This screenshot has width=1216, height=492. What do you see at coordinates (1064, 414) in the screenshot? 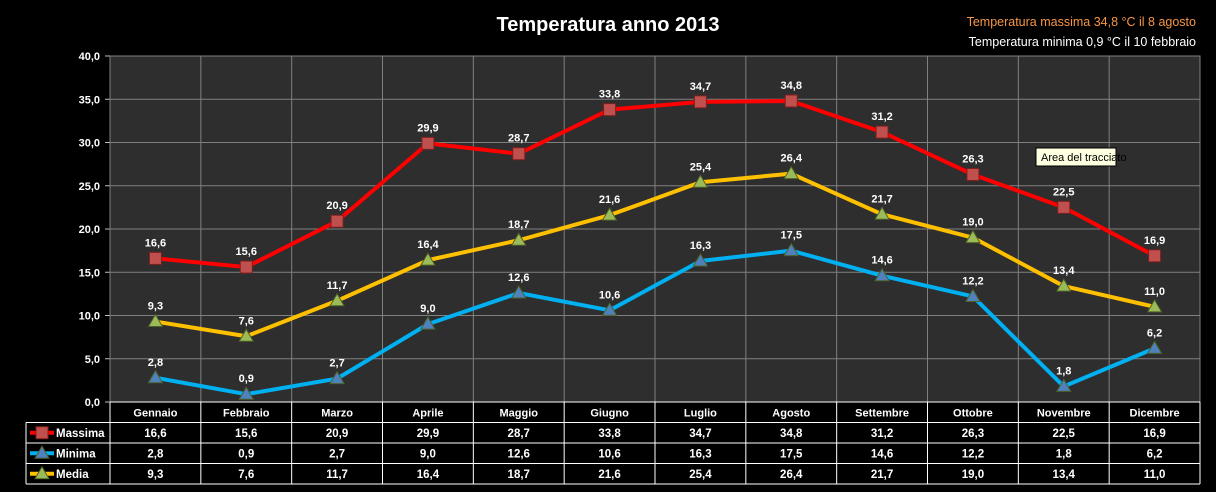
I see `x-category-label: Novembre` at bounding box center [1064, 414].